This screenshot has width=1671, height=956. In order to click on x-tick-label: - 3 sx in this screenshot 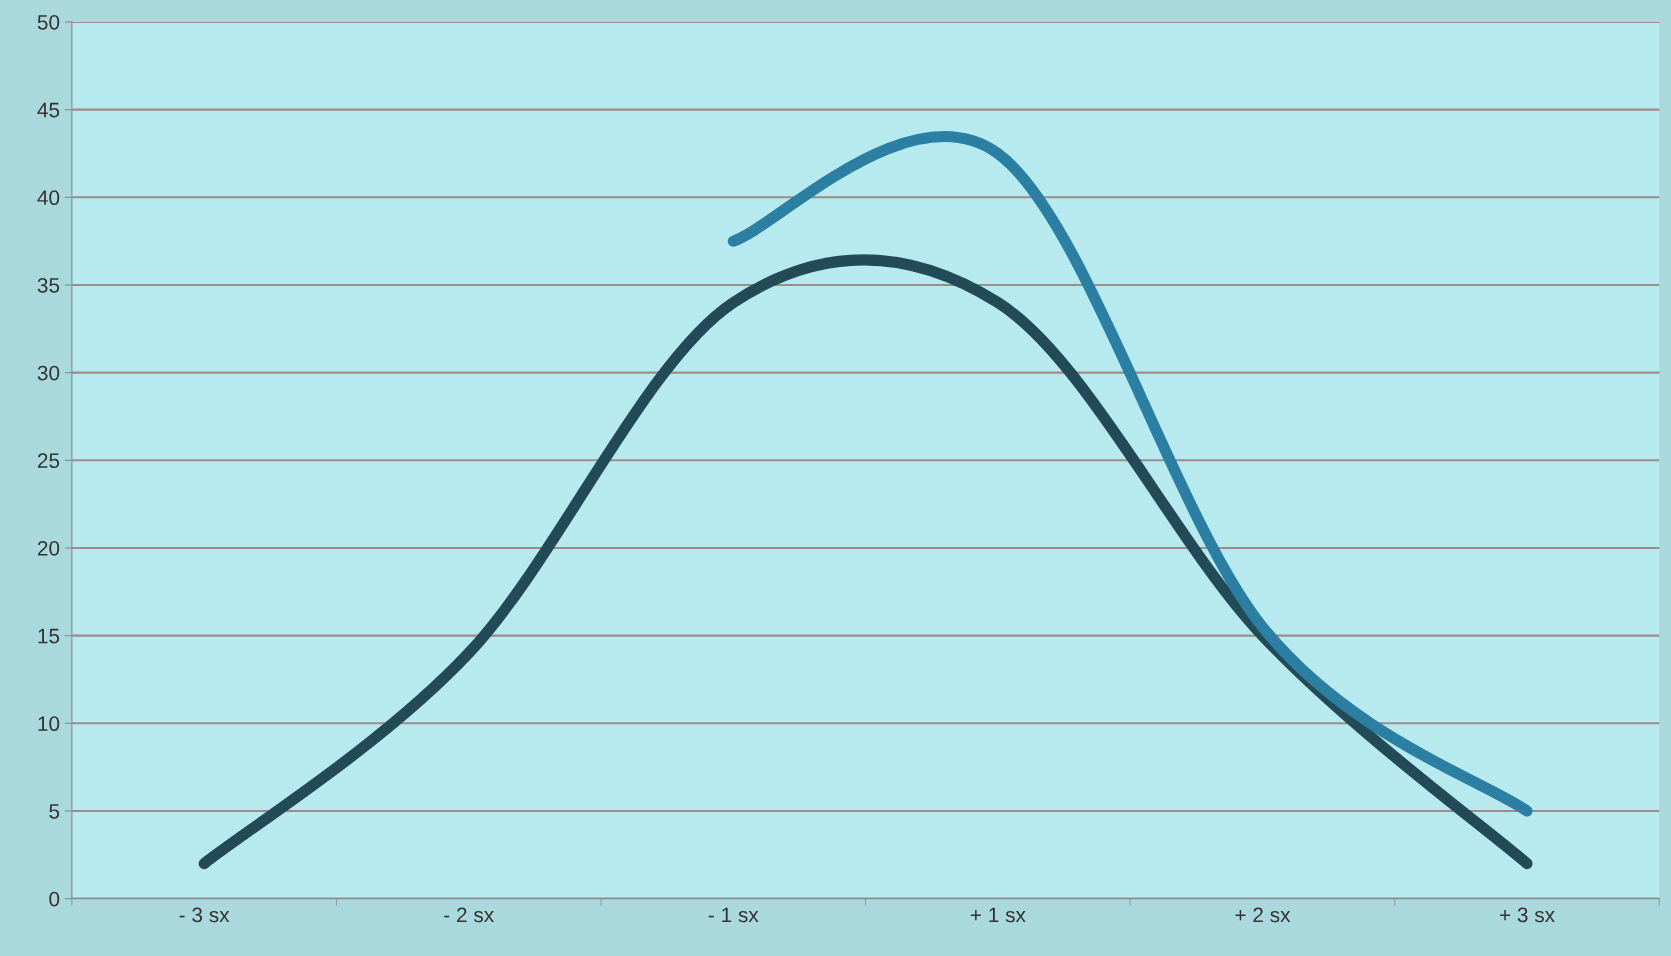, I will do `click(204, 915)`.